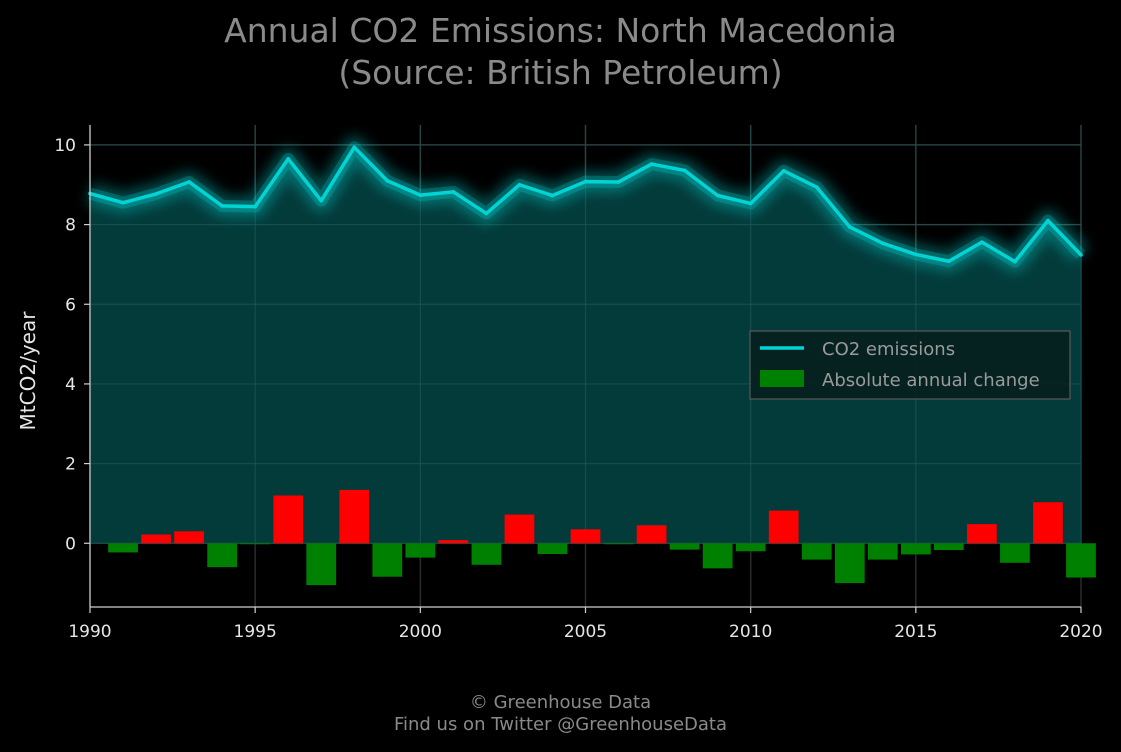 This screenshot has height=752, width=1121. What do you see at coordinates (949, 261) in the screenshot?
I see `emissions-point-2016` at bounding box center [949, 261].